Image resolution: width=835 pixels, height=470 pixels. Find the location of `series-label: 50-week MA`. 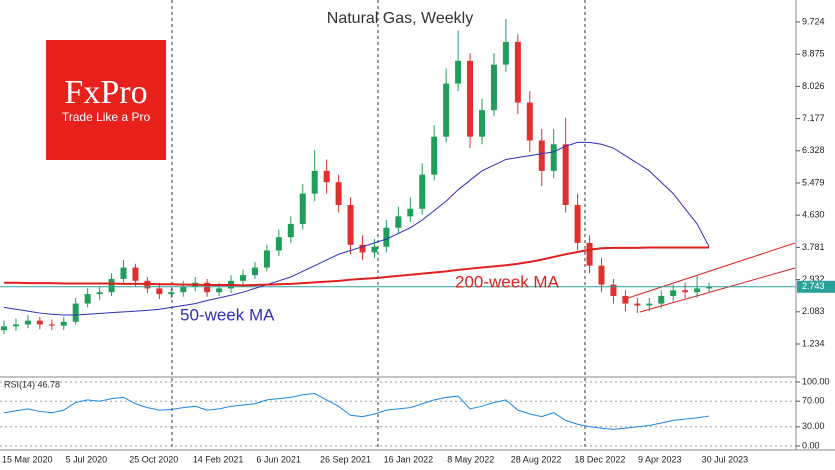

series-label: 50-week MA is located at coordinates (227, 314).